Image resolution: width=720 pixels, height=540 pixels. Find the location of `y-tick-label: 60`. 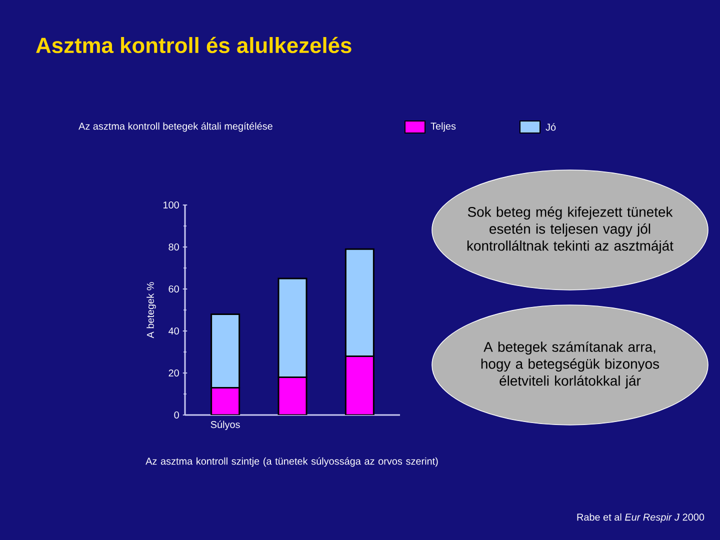

y-tick-label: 60 is located at coordinates (173, 289).